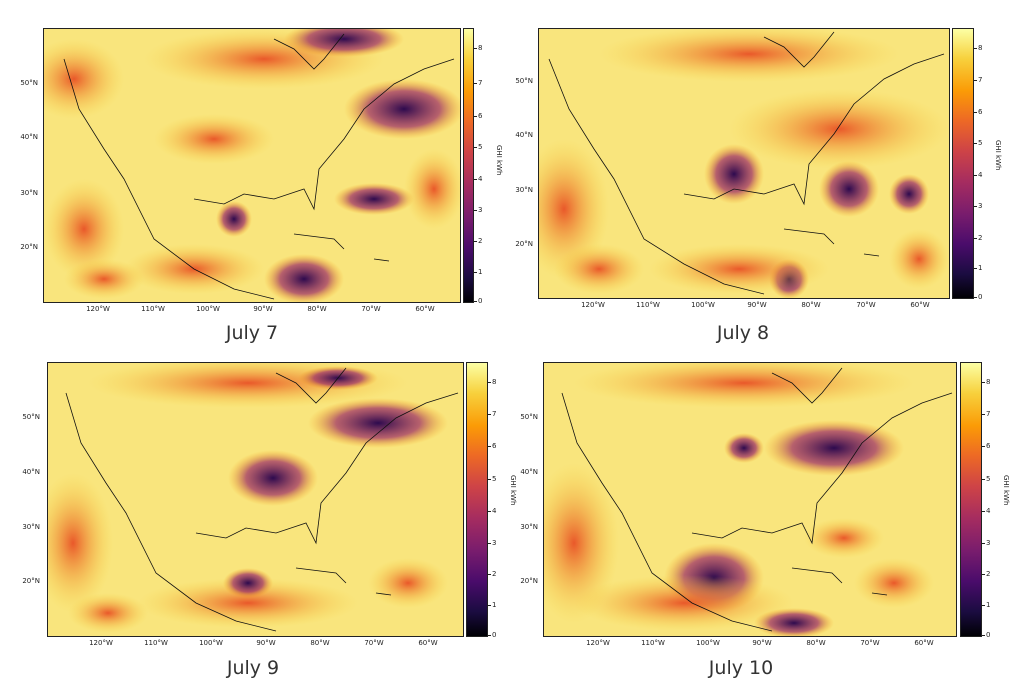  What do you see at coordinates (743, 333) in the screenshot?
I see `panel-caption: July 8` at bounding box center [743, 333].